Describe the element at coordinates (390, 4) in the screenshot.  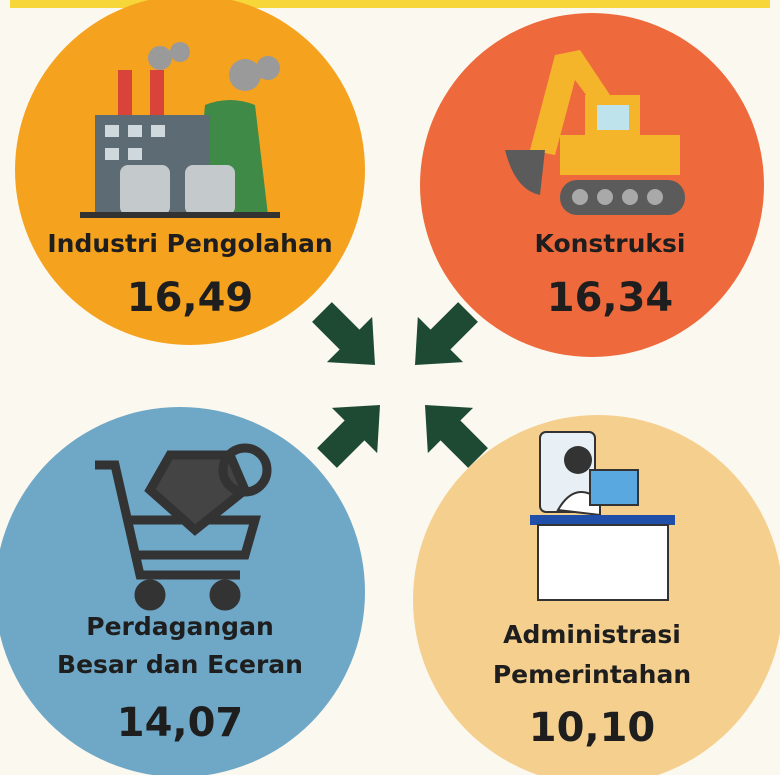
I see `top-strip` at that location.